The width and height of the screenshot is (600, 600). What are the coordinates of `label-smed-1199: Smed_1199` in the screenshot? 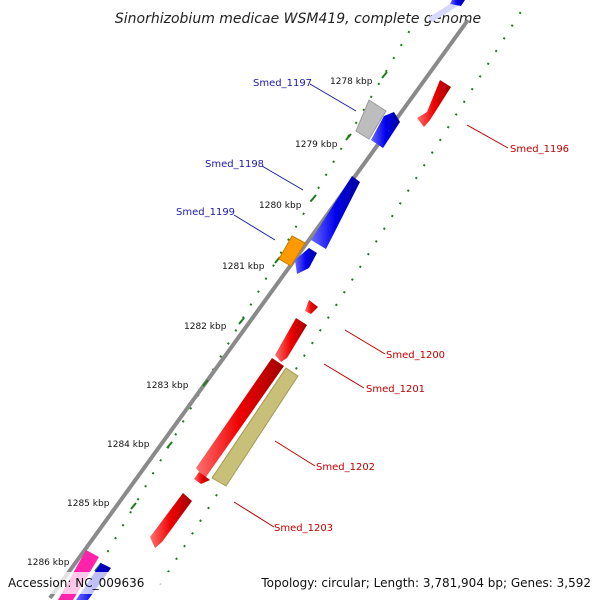 It's located at (205, 212).